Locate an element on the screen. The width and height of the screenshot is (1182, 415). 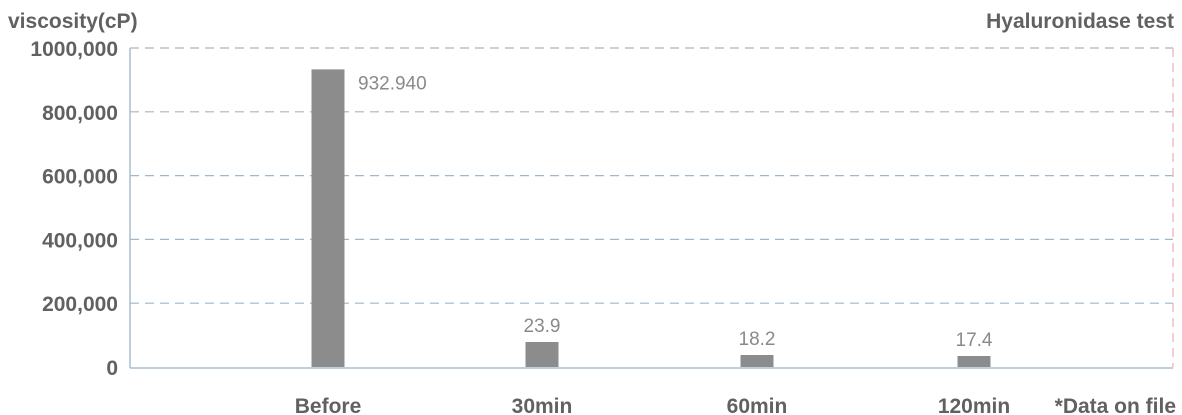
y-tick-label: 0 is located at coordinates (112, 368).